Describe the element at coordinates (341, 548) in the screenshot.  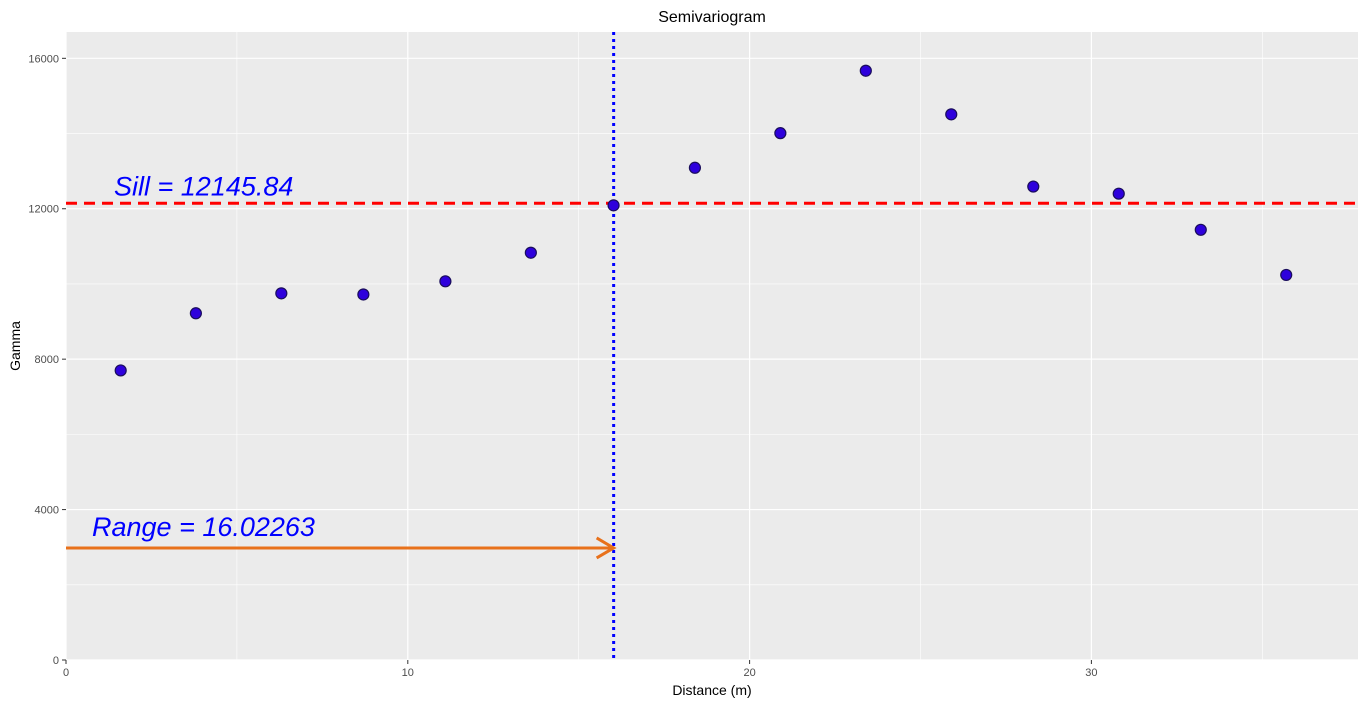
I see `range-arrow-layer` at that location.